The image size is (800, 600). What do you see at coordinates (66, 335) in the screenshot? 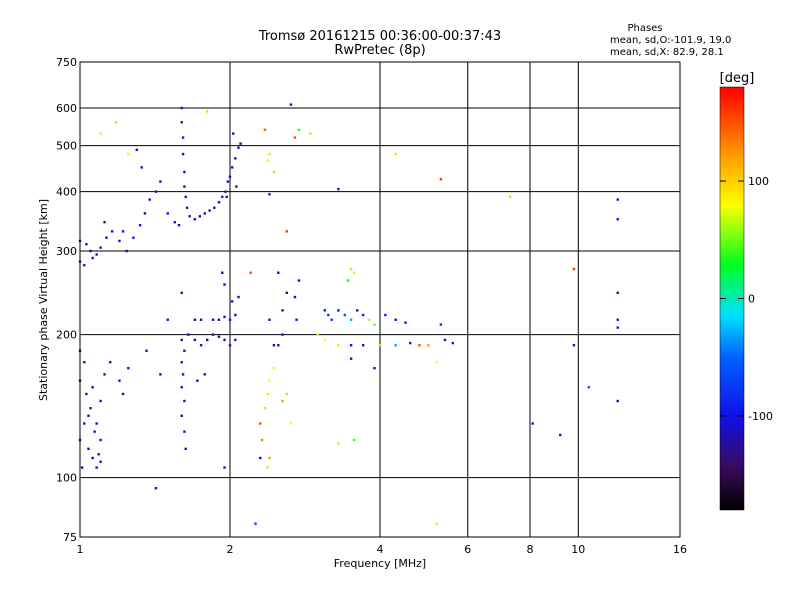
I see `y-tick-label: 200` at bounding box center [66, 335].